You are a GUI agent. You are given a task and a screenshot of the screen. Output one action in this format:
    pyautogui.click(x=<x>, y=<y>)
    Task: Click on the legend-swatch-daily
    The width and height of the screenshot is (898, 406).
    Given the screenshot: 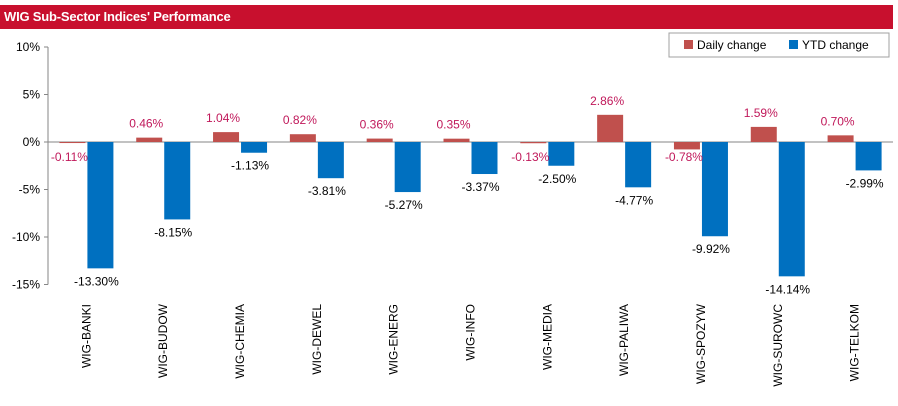 What is the action you would take?
    pyautogui.click(x=688, y=44)
    